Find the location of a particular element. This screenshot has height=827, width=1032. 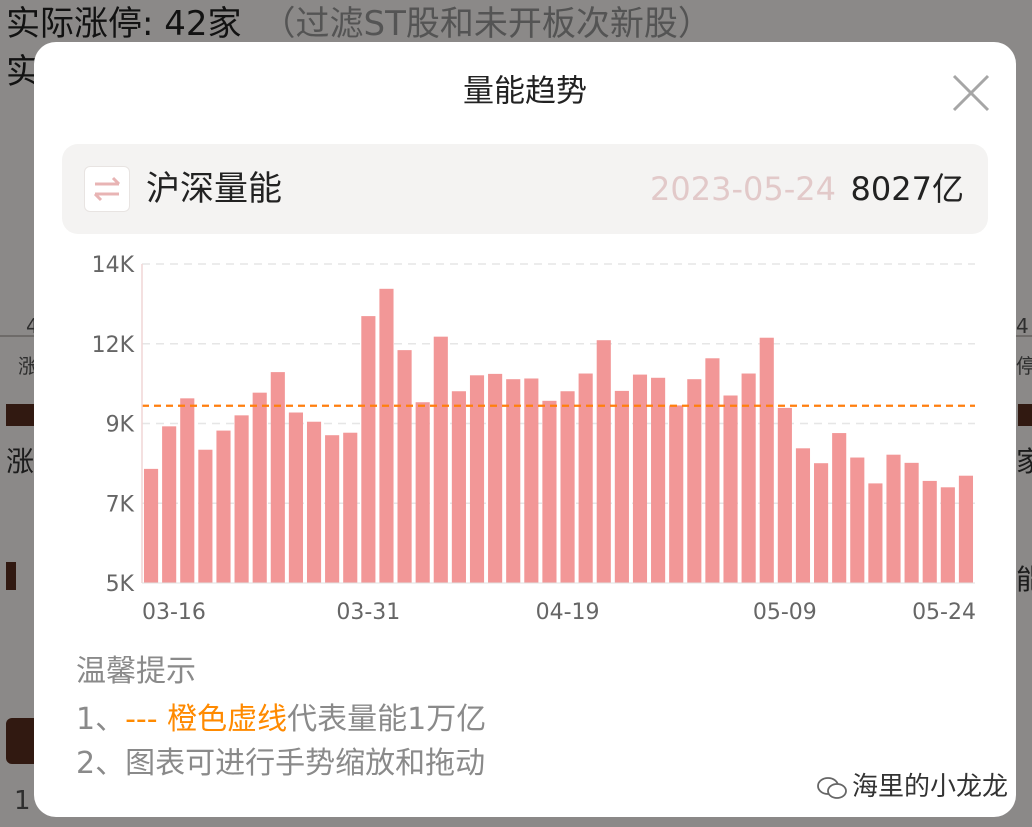

swap-arrows-icon is located at coordinates (107, 189).